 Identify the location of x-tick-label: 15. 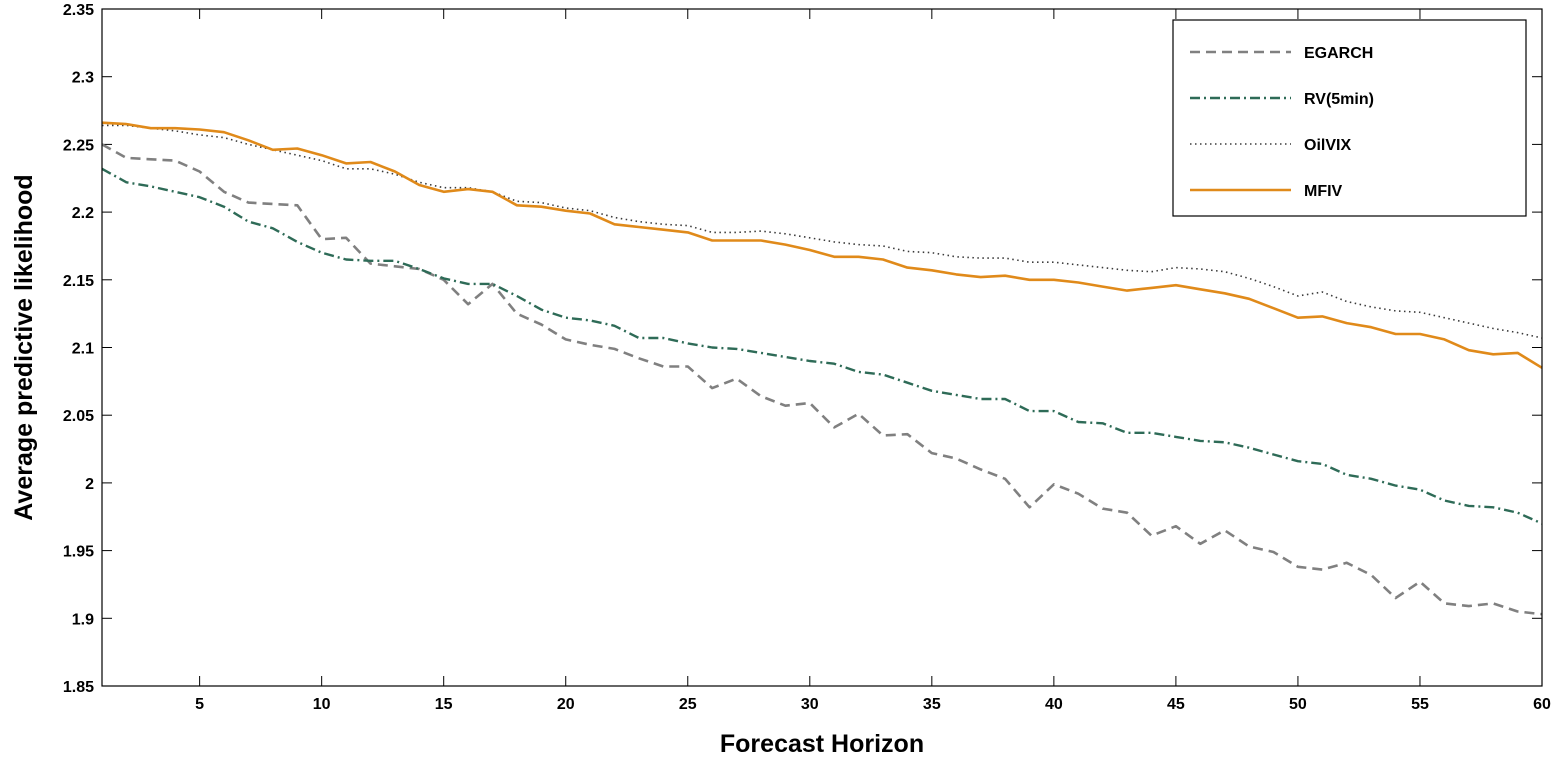
(444, 704).